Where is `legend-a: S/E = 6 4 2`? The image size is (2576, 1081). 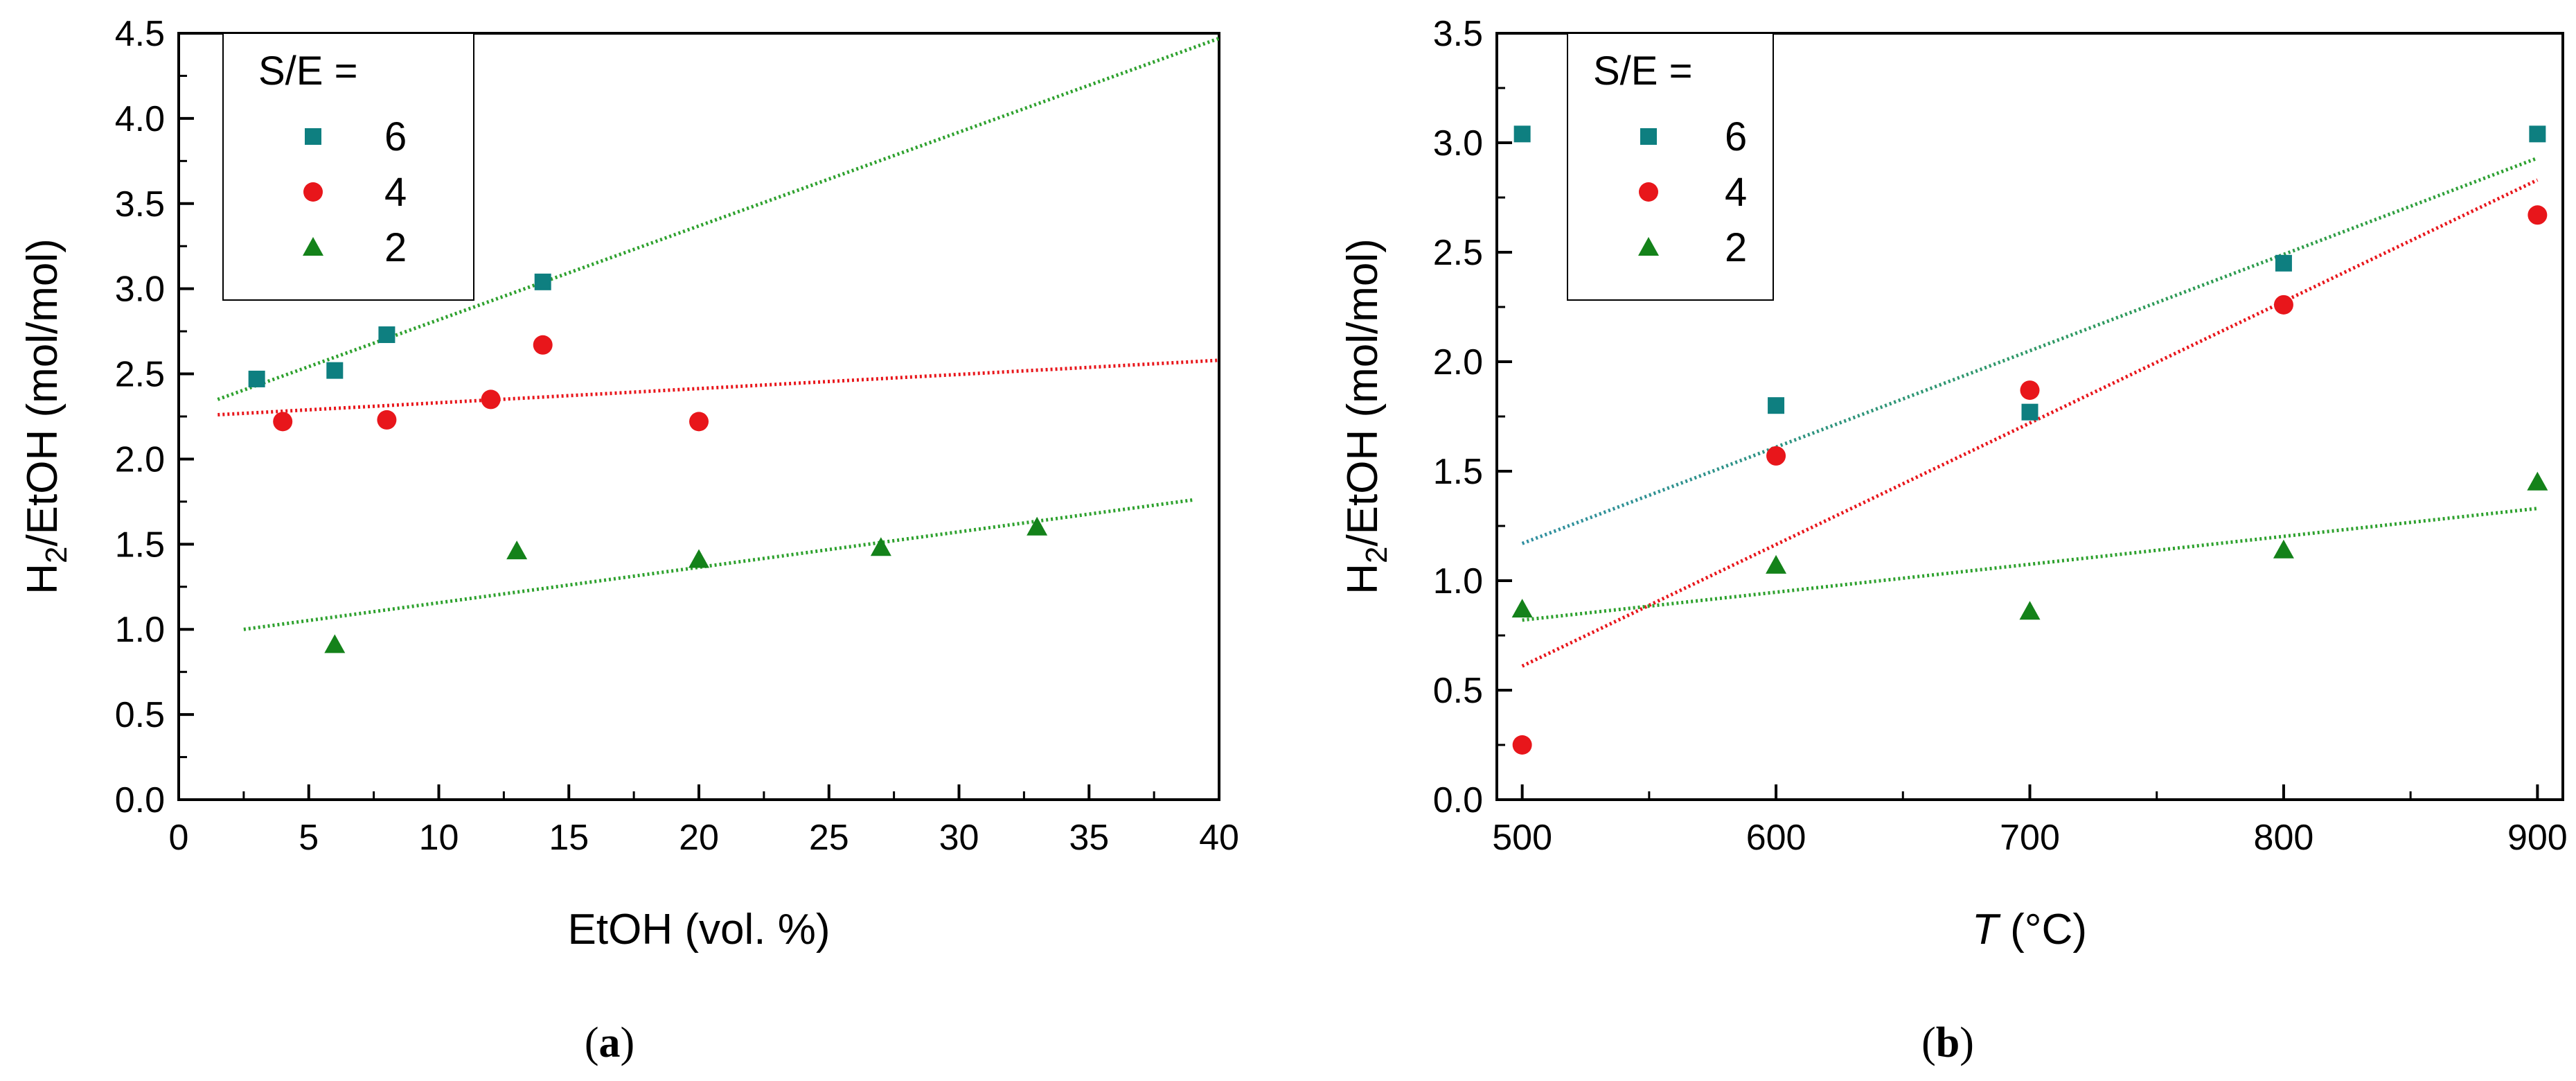
legend-a: S/E = 6 4 2 is located at coordinates (348, 167).